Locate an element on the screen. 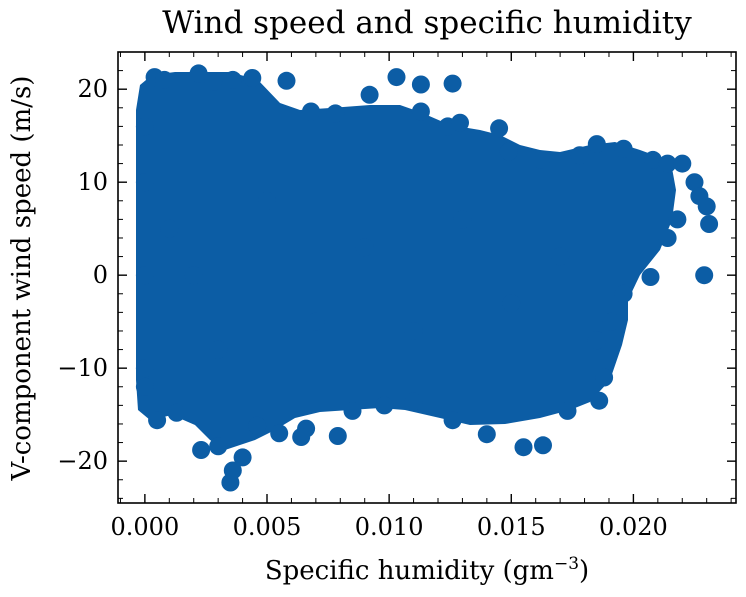  x-tick-label: 0.000 is located at coordinates (145, 527).